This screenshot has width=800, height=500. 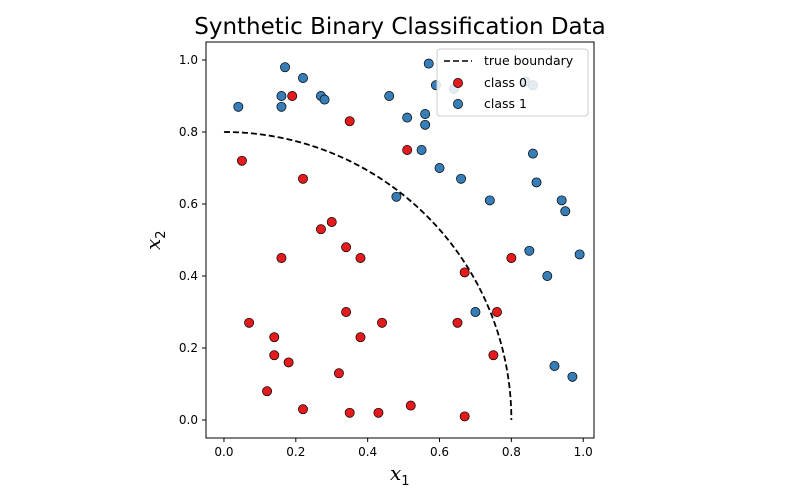 I want to click on legend-boundary-label: true boundary, so click(x=529, y=60).